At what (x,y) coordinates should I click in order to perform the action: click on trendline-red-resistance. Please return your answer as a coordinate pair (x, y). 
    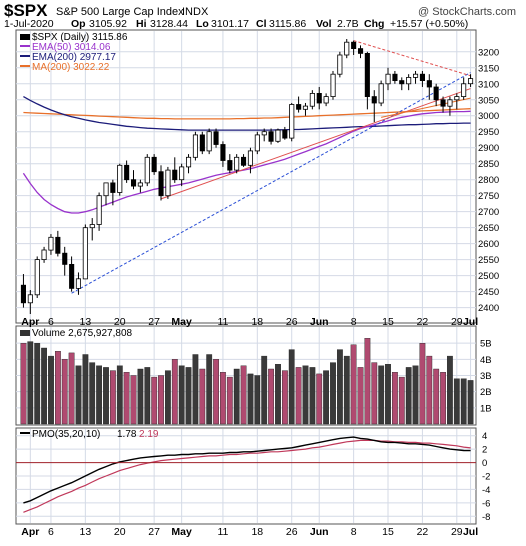
    Looking at the image, I should click on (412, 58).